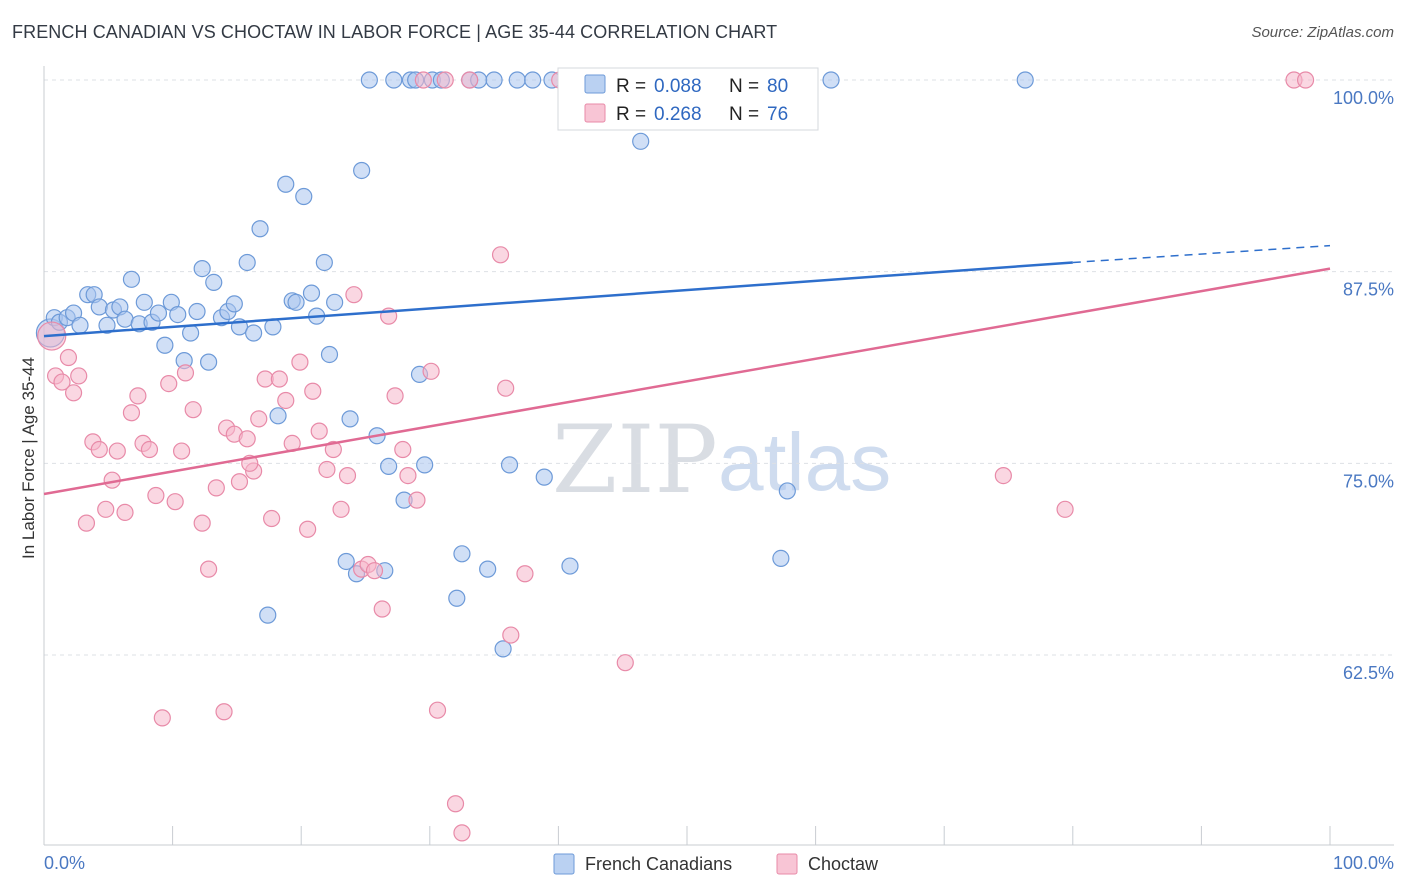  I want to click on watermark-zip: ZIP, so click(635, 460).